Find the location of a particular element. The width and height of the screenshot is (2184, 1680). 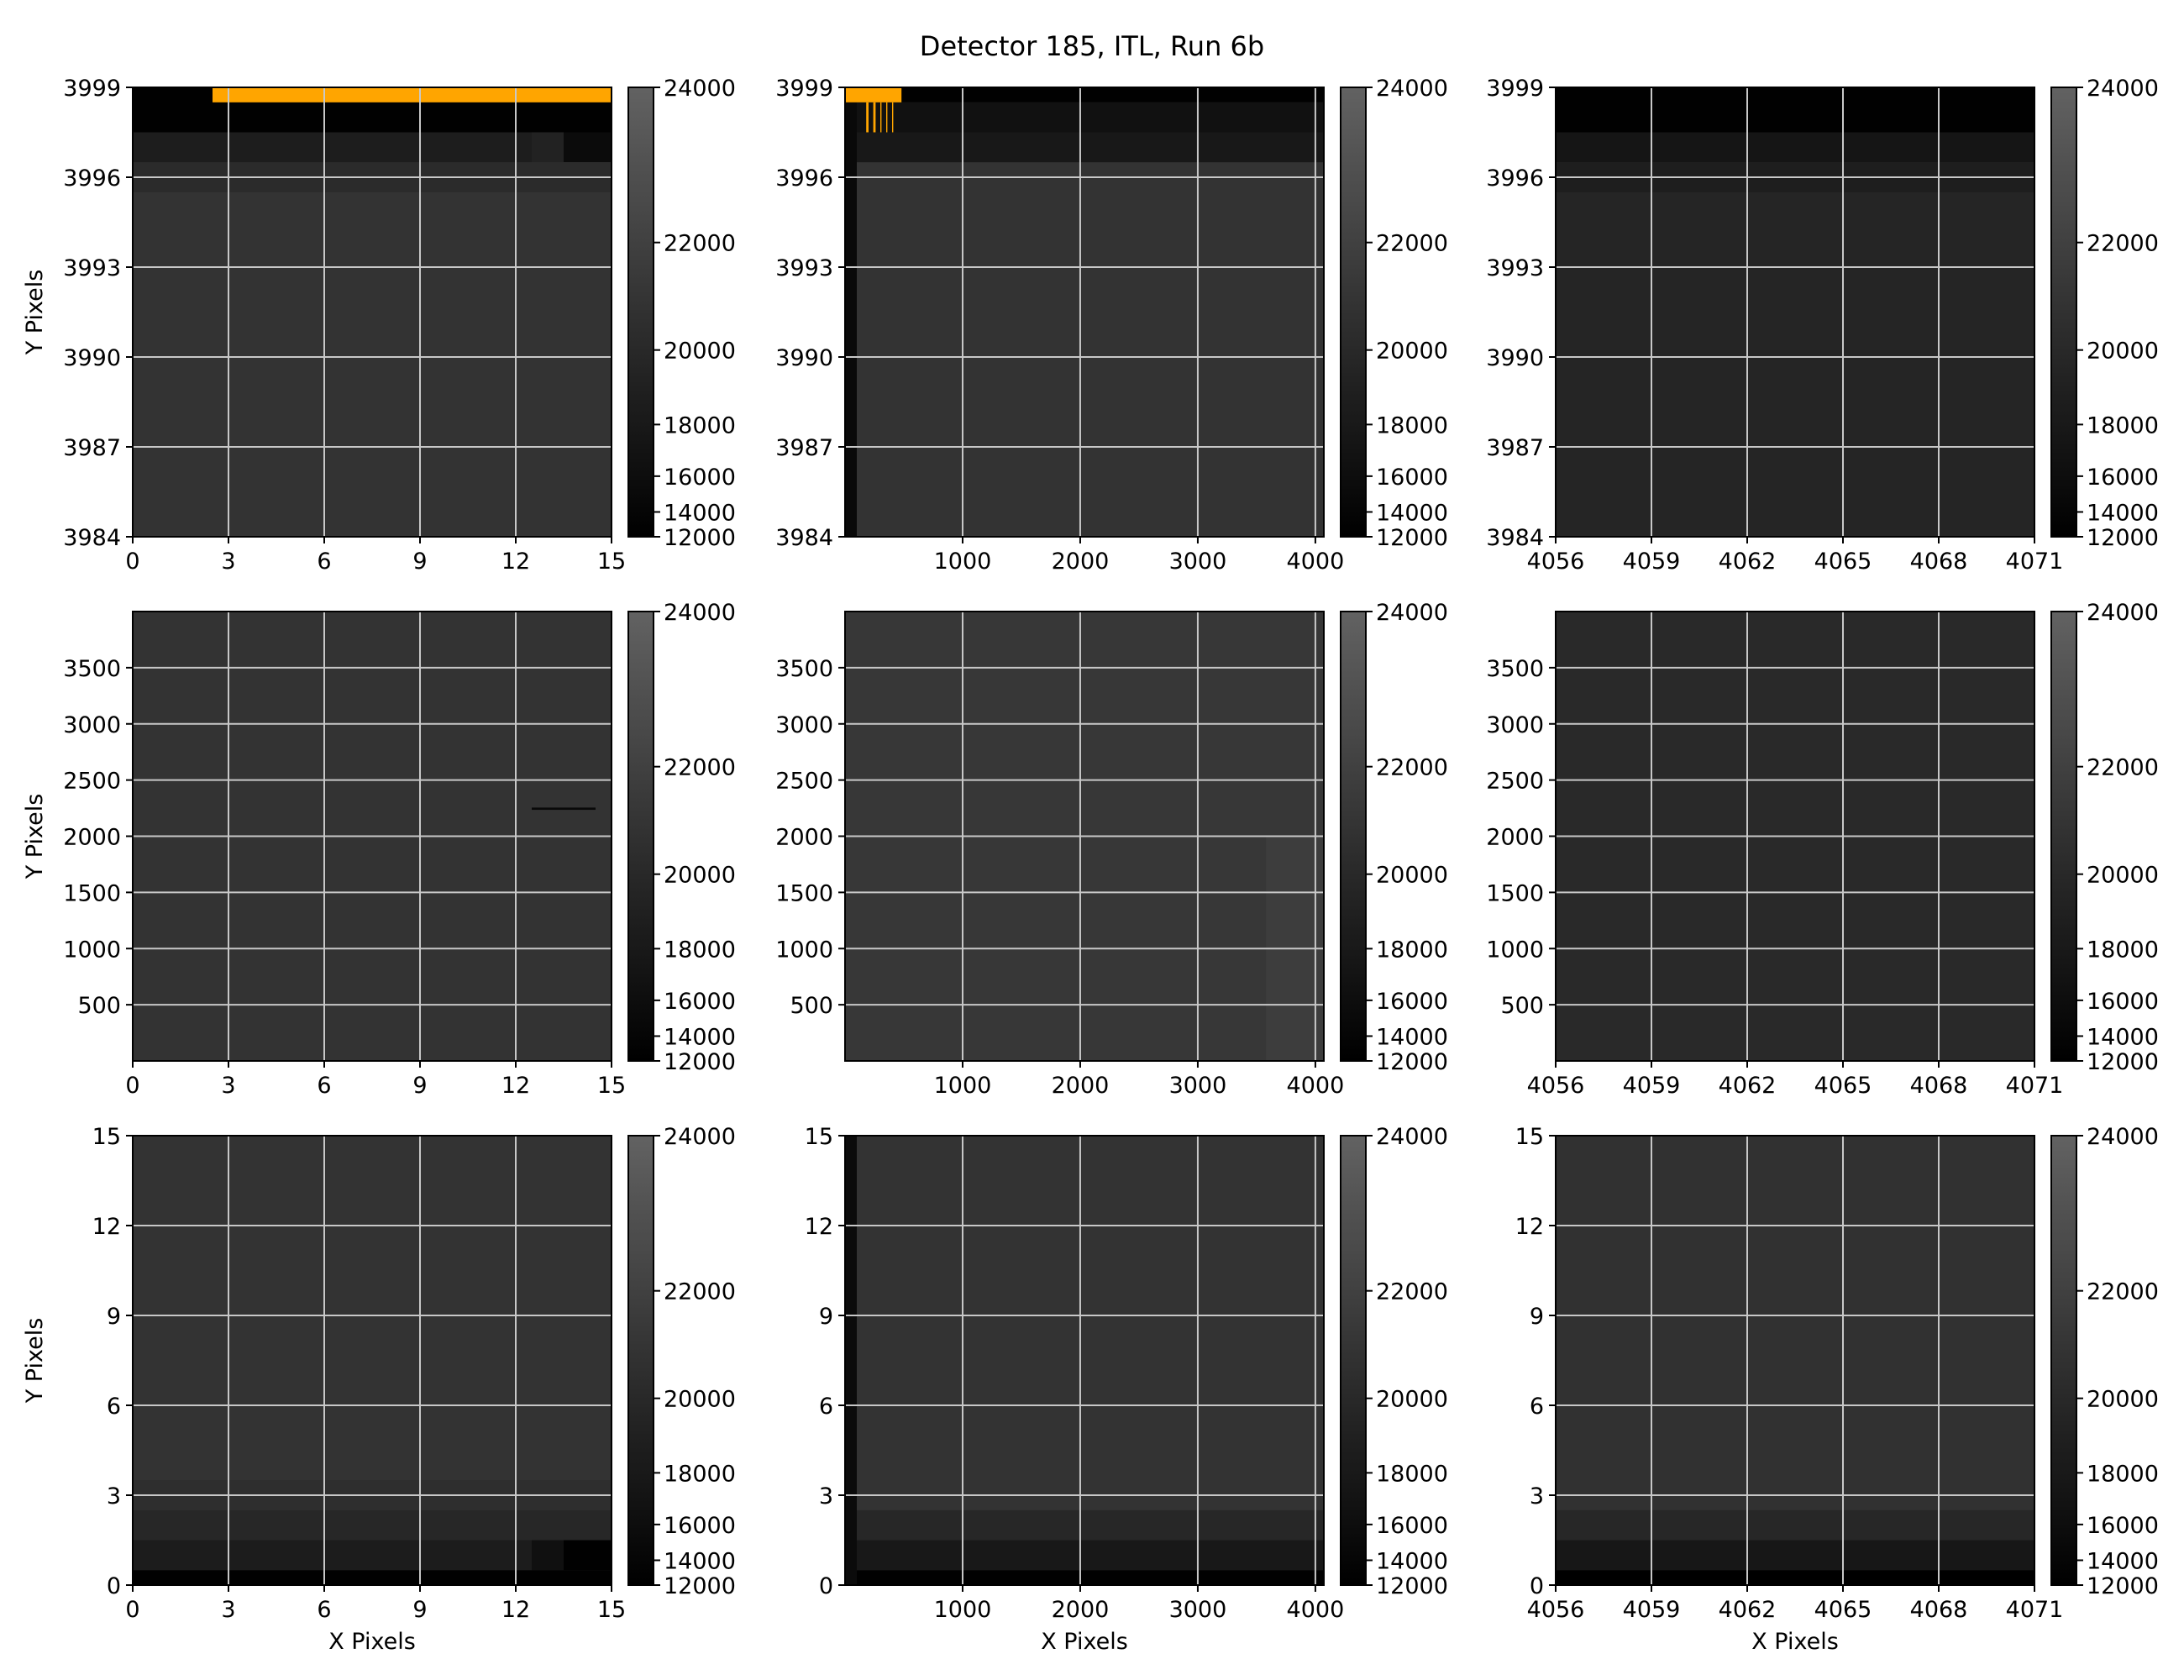

y-tick-label-2: 1500 is located at coordinates (92, 893).